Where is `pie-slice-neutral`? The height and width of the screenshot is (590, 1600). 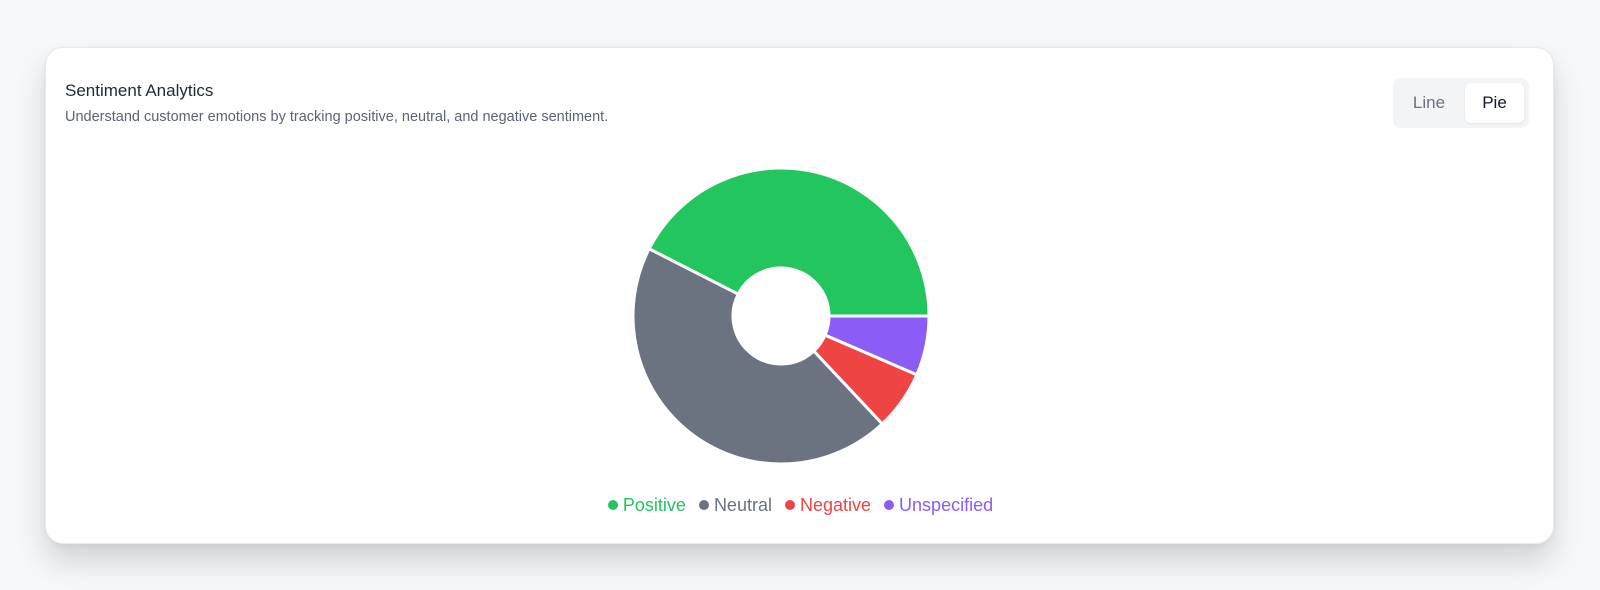
pie-slice-neutral is located at coordinates (757, 356).